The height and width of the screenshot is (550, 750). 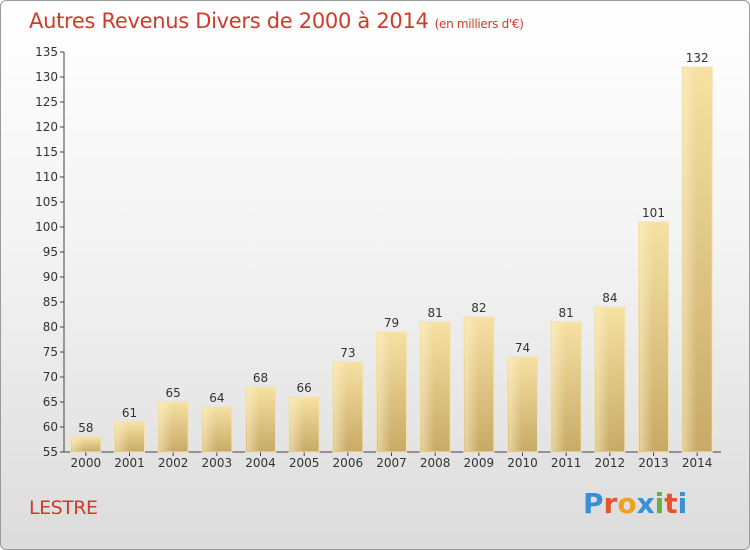 What do you see at coordinates (86, 463) in the screenshot?
I see `x-tick-label: 2000` at bounding box center [86, 463].